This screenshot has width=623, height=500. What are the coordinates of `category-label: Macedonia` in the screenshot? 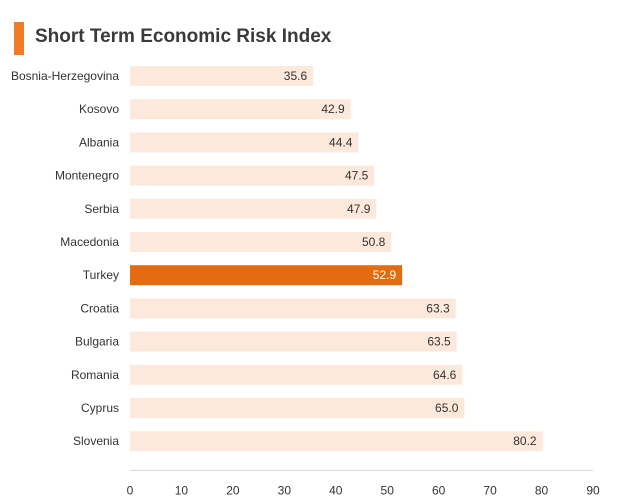 It's located at (89, 242).